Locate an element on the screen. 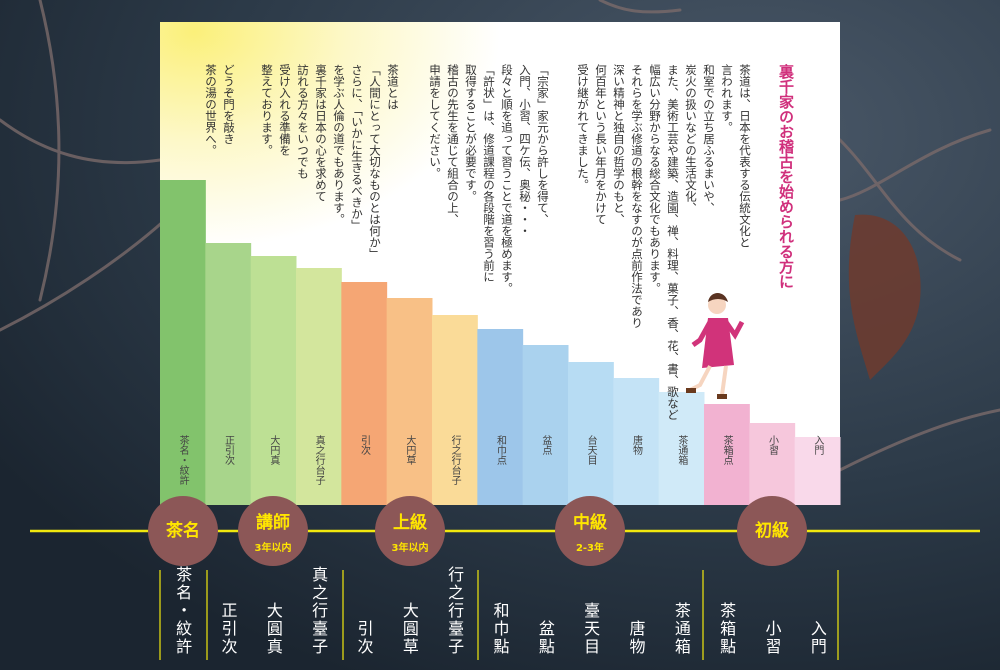  woman-illustration is located at coordinates (715, 346).